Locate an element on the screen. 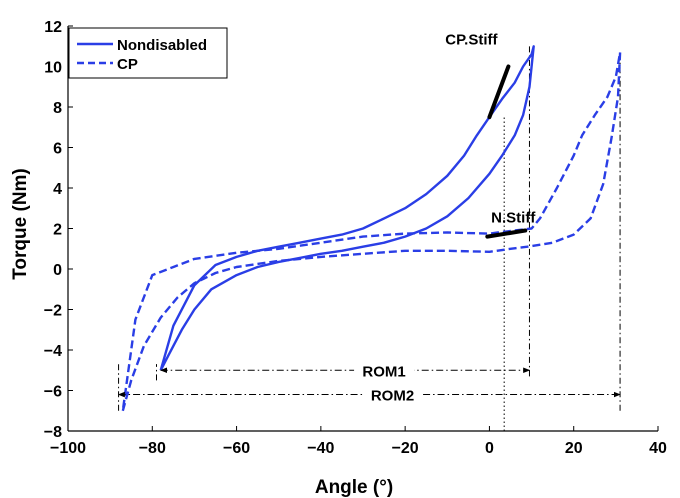 Image resolution: width=680 pixels, height=498 pixels. stiffness-segments: CP.Stiff N.Stiff is located at coordinates (490, 135).